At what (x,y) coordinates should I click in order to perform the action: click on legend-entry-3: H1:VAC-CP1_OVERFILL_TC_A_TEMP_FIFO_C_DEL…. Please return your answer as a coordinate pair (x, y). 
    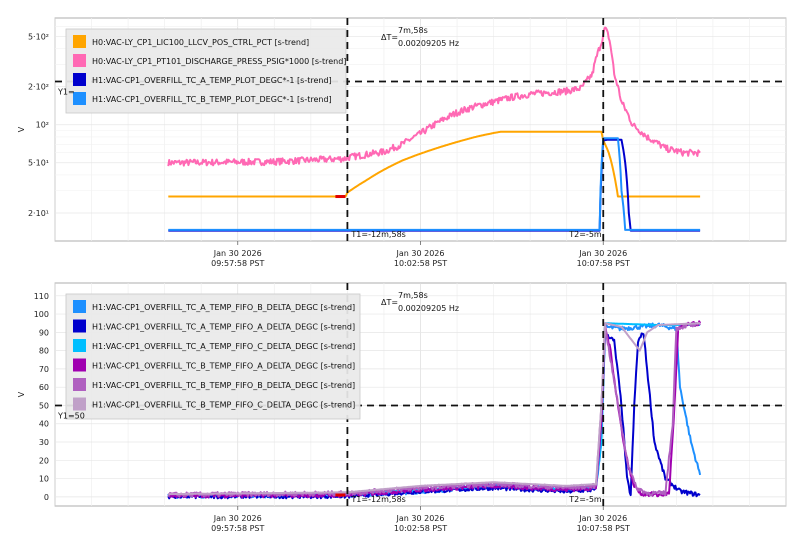
    Looking at the image, I should click on (223, 346).